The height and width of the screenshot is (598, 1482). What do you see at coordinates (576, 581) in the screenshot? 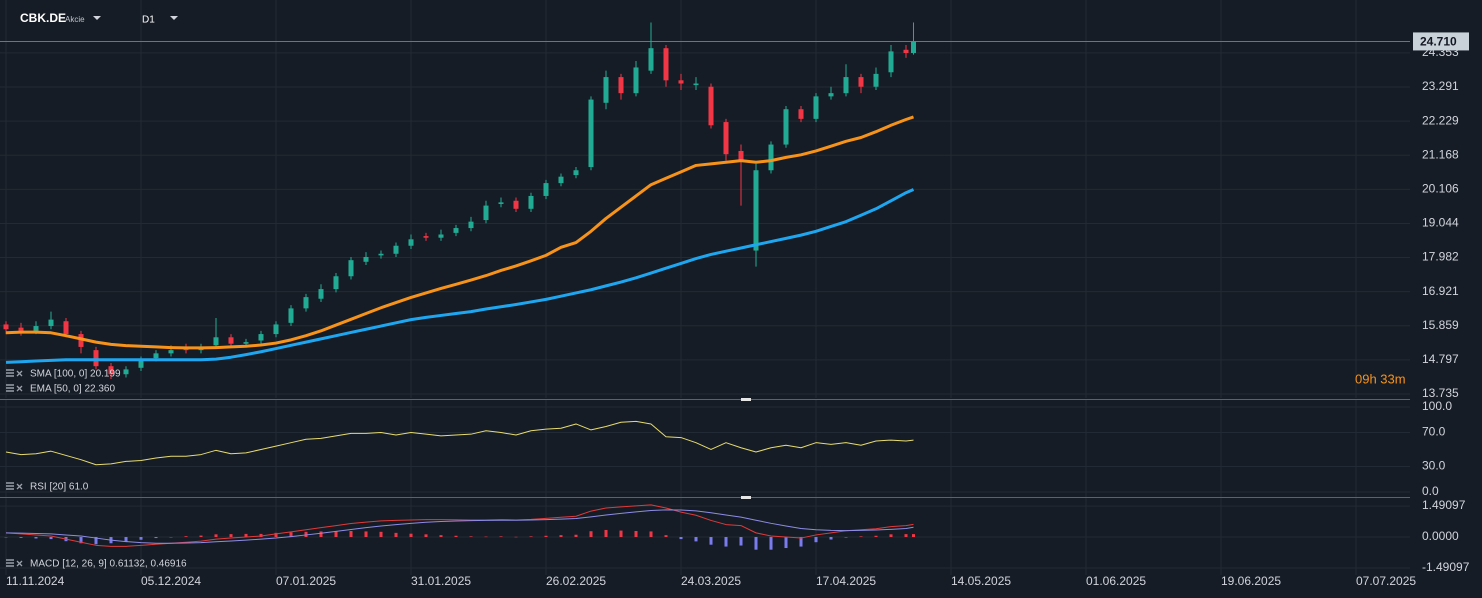
I see `x-tick-label: 26.02.2025` at bounding box center [576, 581].